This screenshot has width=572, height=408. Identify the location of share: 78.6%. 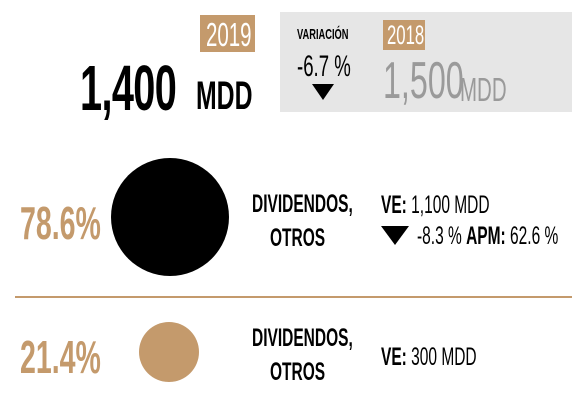
(60, 223).